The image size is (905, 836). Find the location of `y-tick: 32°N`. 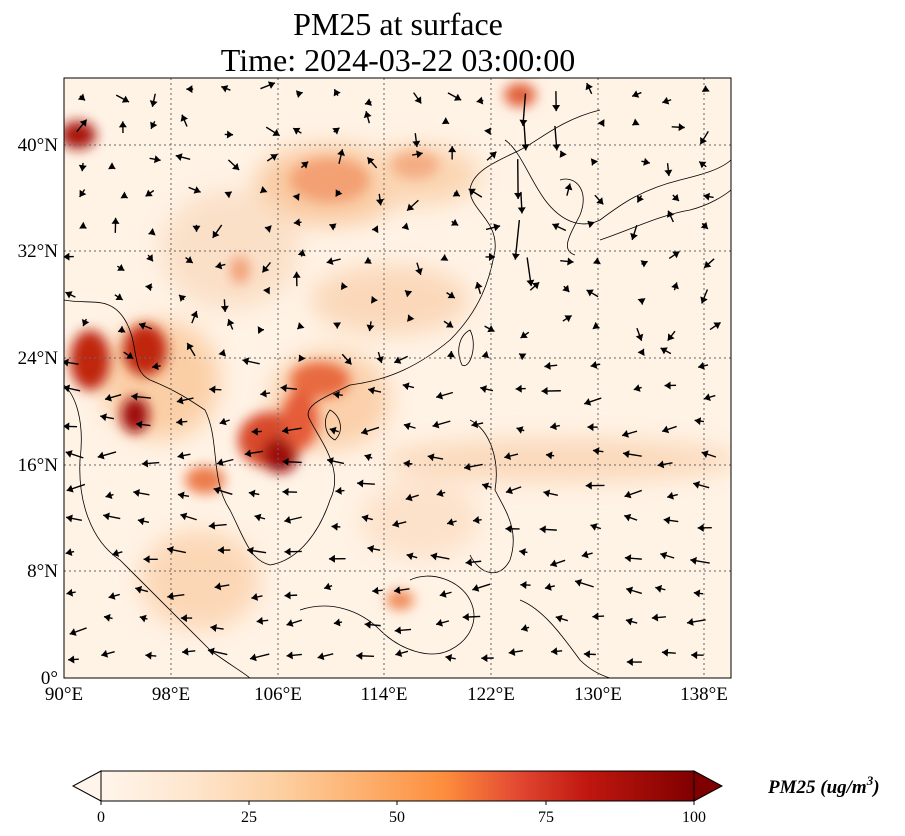

y-tick: 32°N is located at coordinates (38, 251).